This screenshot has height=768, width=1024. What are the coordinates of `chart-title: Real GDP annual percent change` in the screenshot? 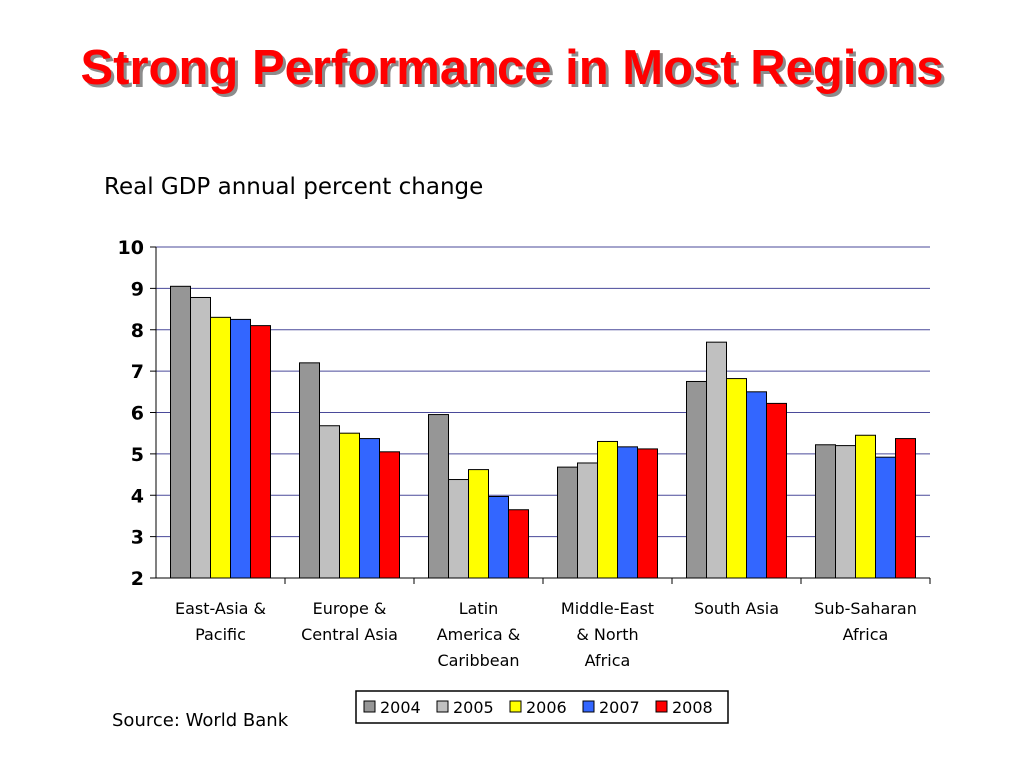 It's located at (294, 187).